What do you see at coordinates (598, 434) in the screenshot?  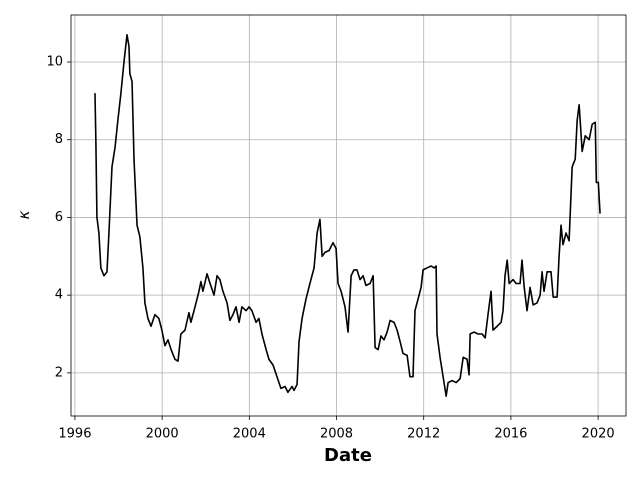 I see `x-tick-label: 2020` at bounding box center [598, 434].